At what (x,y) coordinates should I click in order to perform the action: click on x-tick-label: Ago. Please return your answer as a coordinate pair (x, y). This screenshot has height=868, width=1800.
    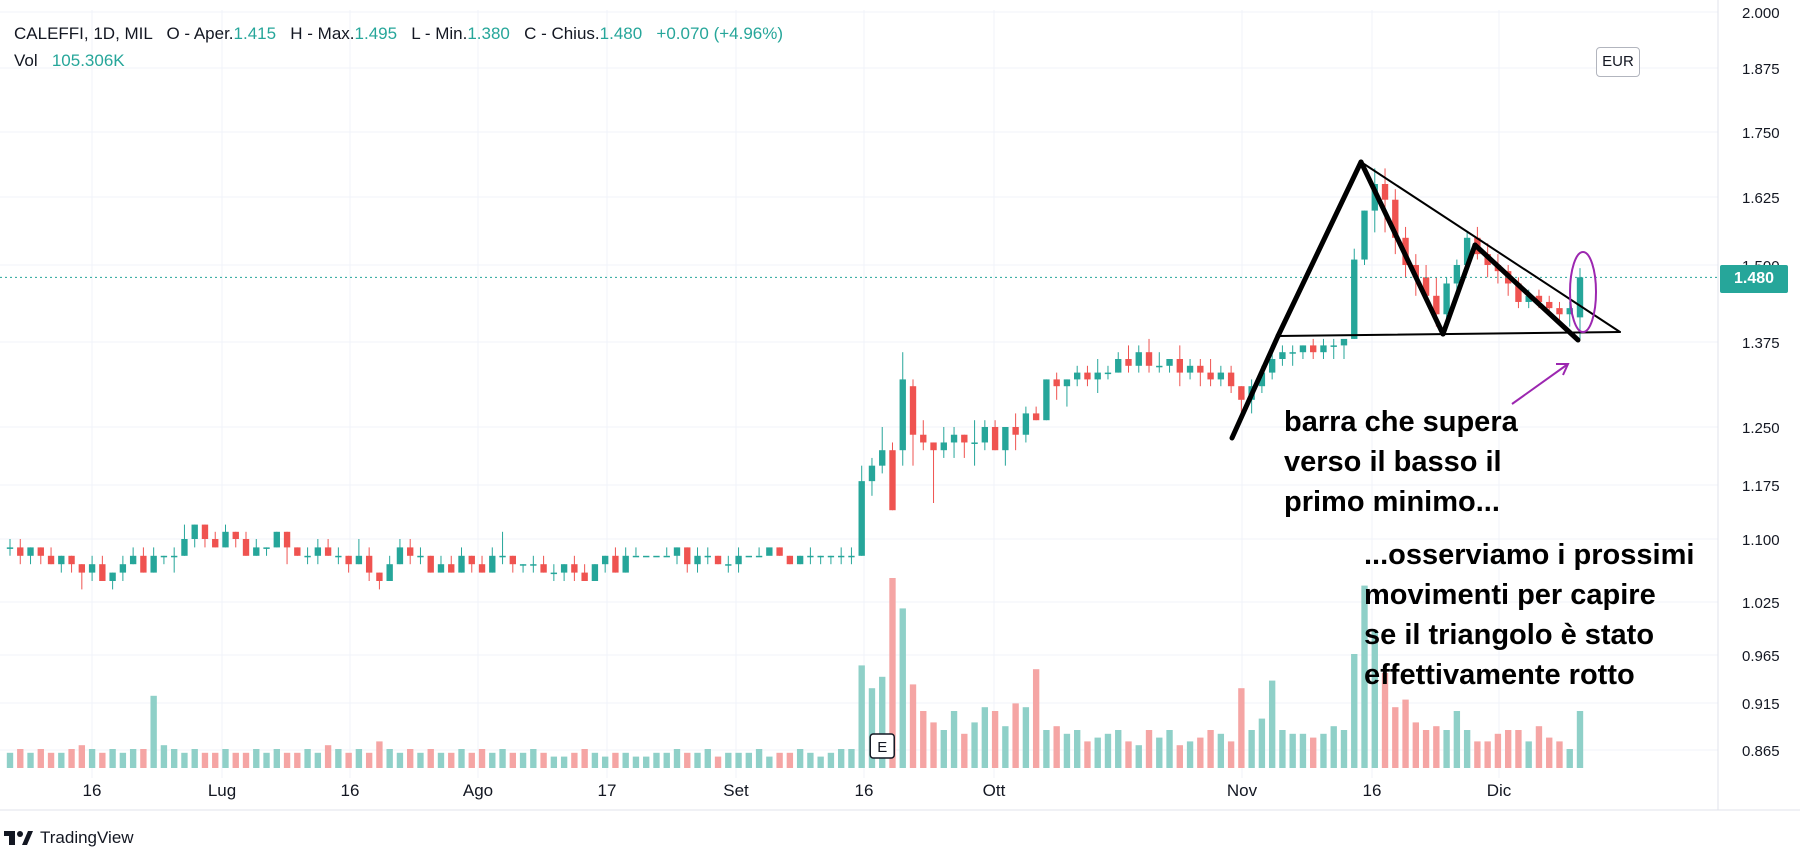
    Looking at the image, I should click on (478, 790).